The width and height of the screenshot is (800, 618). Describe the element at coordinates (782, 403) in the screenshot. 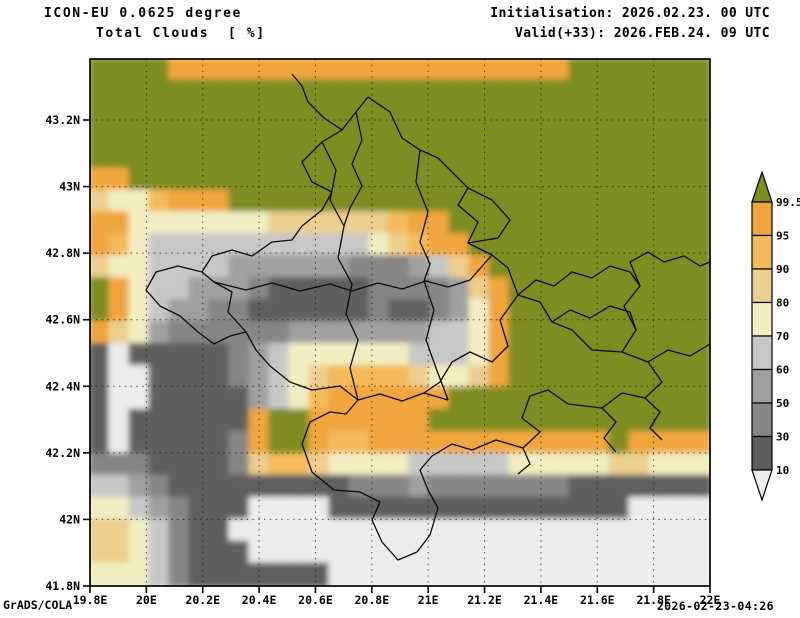

I see `colorbar-label: 50` at that location.